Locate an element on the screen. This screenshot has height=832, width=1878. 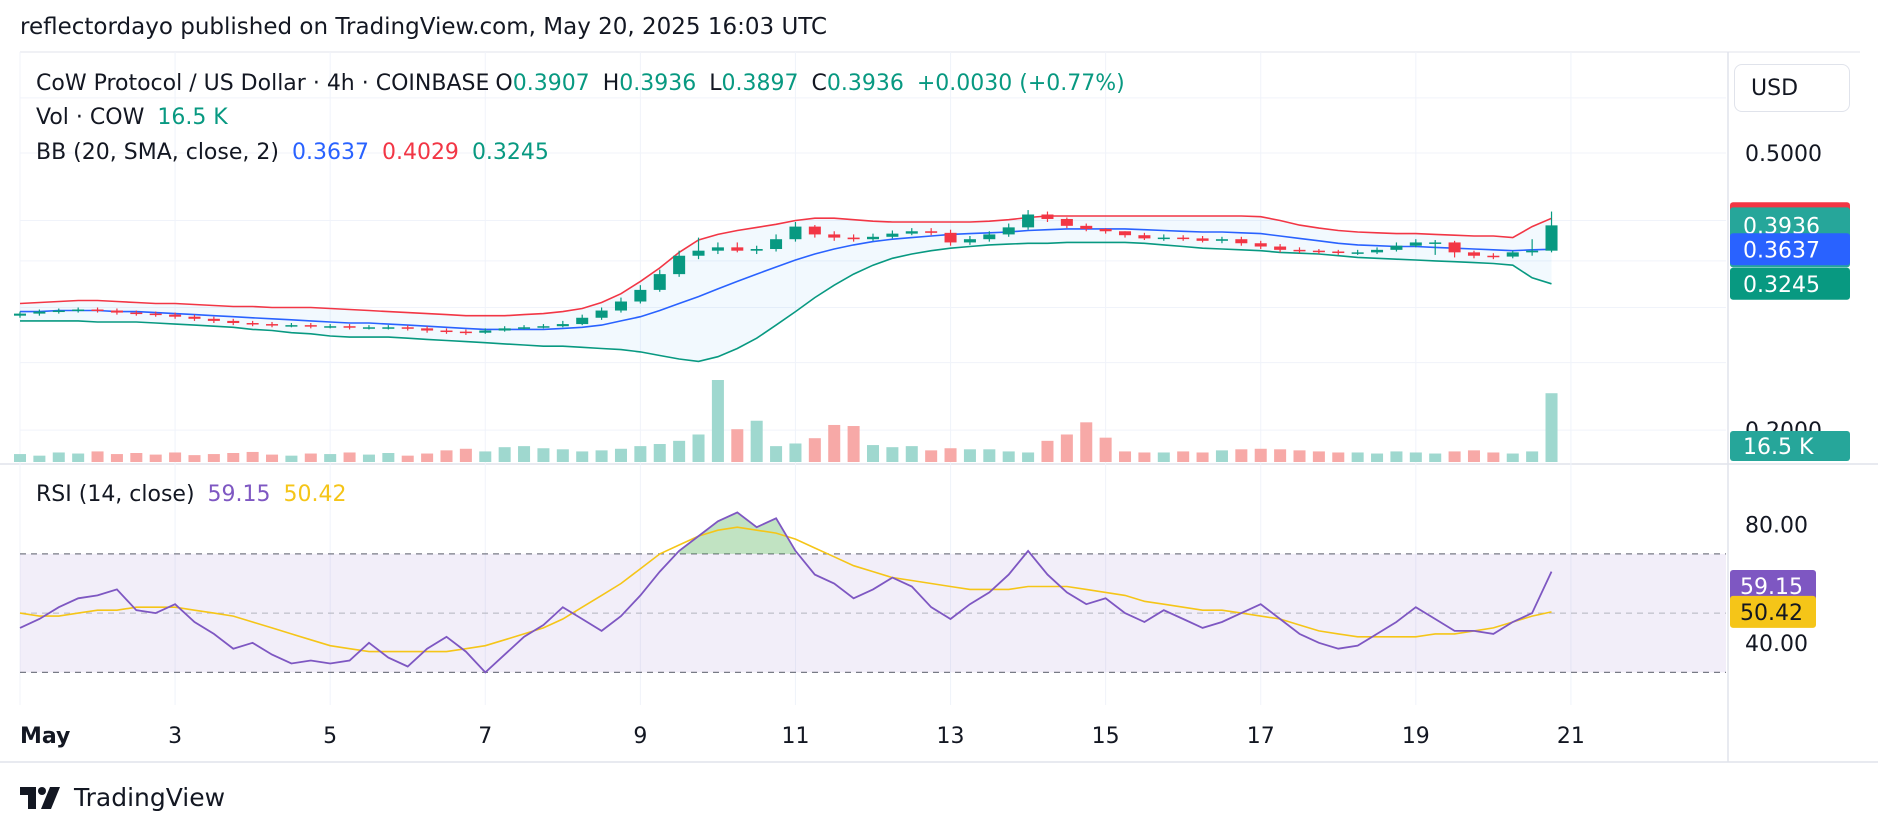
currency-button: USD is located at coordinates (1792, 88).